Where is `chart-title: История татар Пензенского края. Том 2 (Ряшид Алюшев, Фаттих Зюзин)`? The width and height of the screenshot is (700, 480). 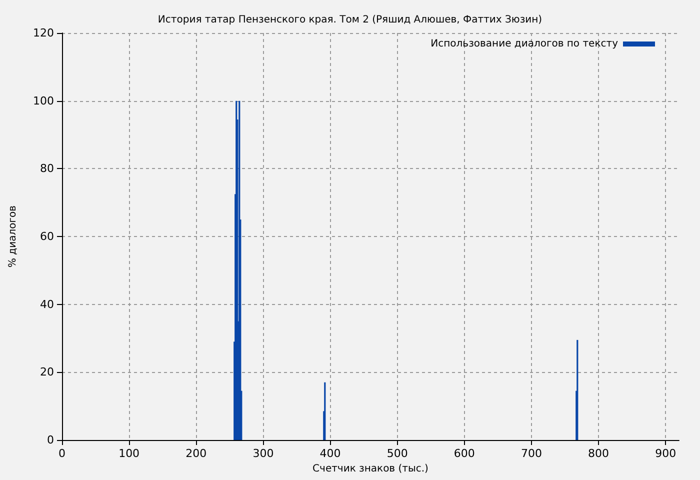
chart-title: История татар Пензенского края. Том 2 (Ряшид Алюшев, Фаттих Зюзин) is located at coordinates (350, 20).